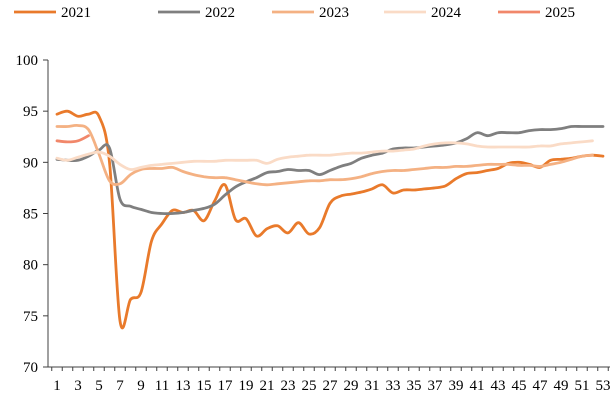 This screenshot has width=612, height=400. What do you see at coordinates (30, 368) in the screenshot?
I see `y-tick-label: 70` at bounding box center [30, 368].